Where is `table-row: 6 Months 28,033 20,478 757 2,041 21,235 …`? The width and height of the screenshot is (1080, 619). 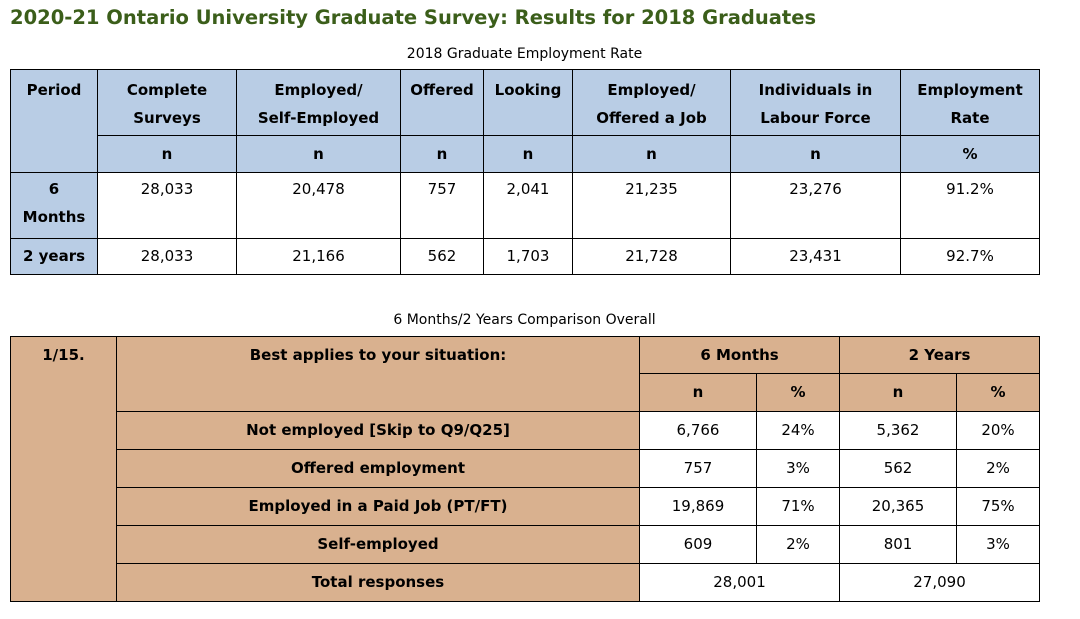
table-row: 6 Months 28,033 20,478 757 2,041 21,235 … is located at coordinates (525, 205).